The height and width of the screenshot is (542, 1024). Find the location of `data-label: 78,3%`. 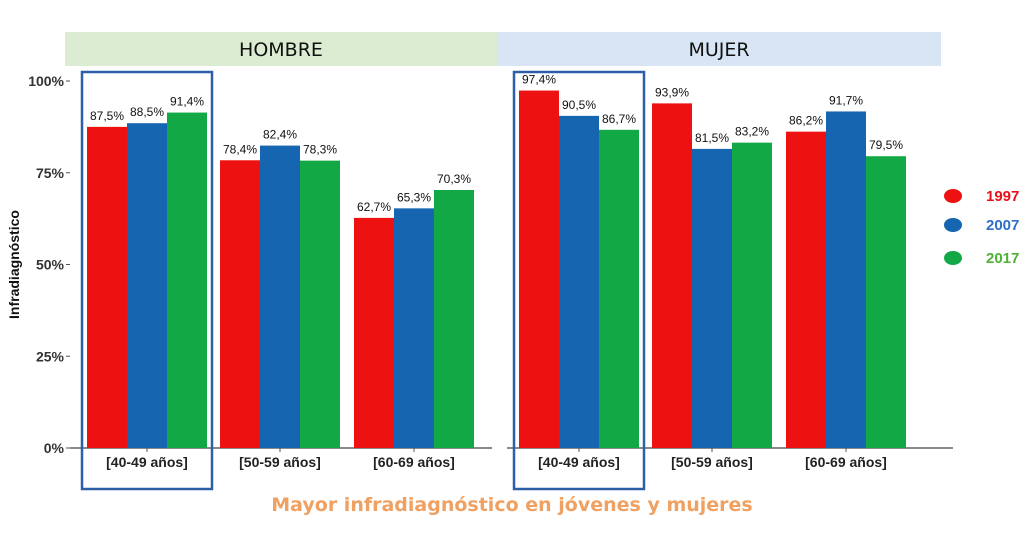

data-label: 78,3% is located at coordinates (320, 150).